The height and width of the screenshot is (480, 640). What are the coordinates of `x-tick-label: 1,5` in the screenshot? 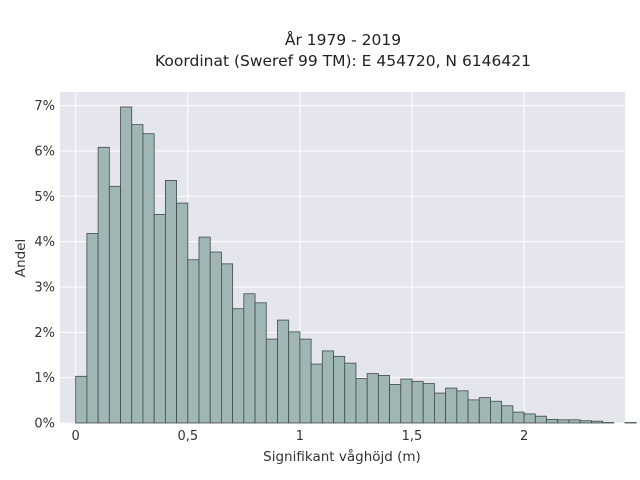 It's located at (412, 436).